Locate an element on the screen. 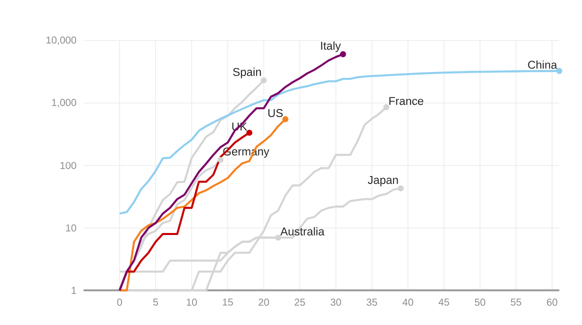 The width and height of the screenshot is (582, 325). x-tick-label: 10 is located at coordinates (191, 302).